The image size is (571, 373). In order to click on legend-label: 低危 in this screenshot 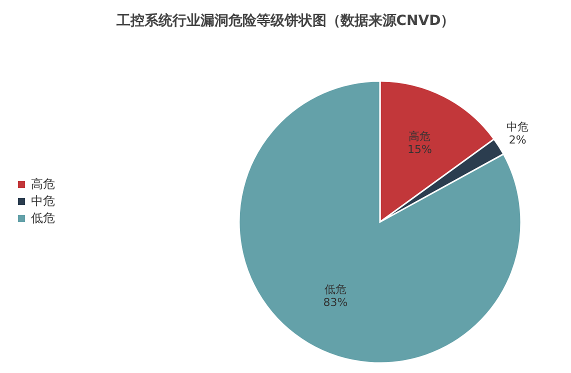, I will do `click(43, 218)`.